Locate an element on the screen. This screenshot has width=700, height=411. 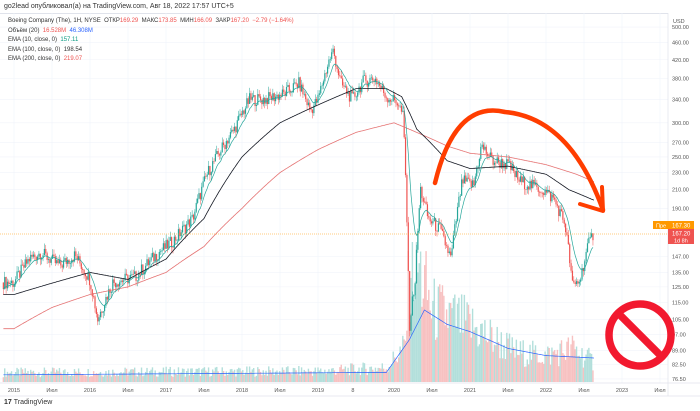
volume-row: Объём (20) 16.528M 46.308M is located at coordinates (151, 32).